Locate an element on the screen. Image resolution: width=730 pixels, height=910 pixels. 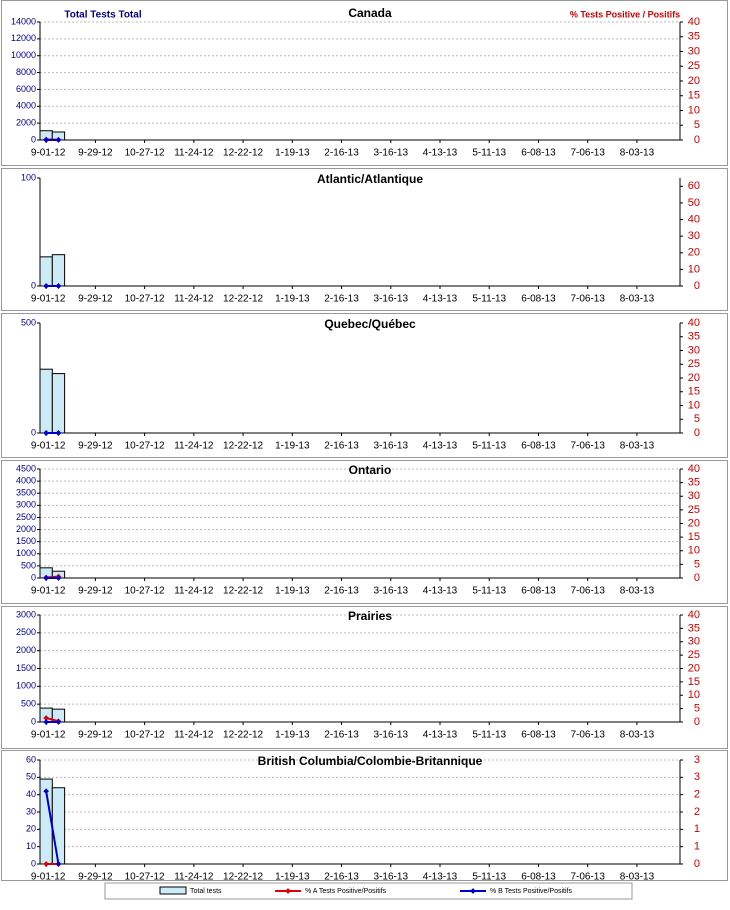
y-tick-label: 3500 is located at coordinates (26, 493).